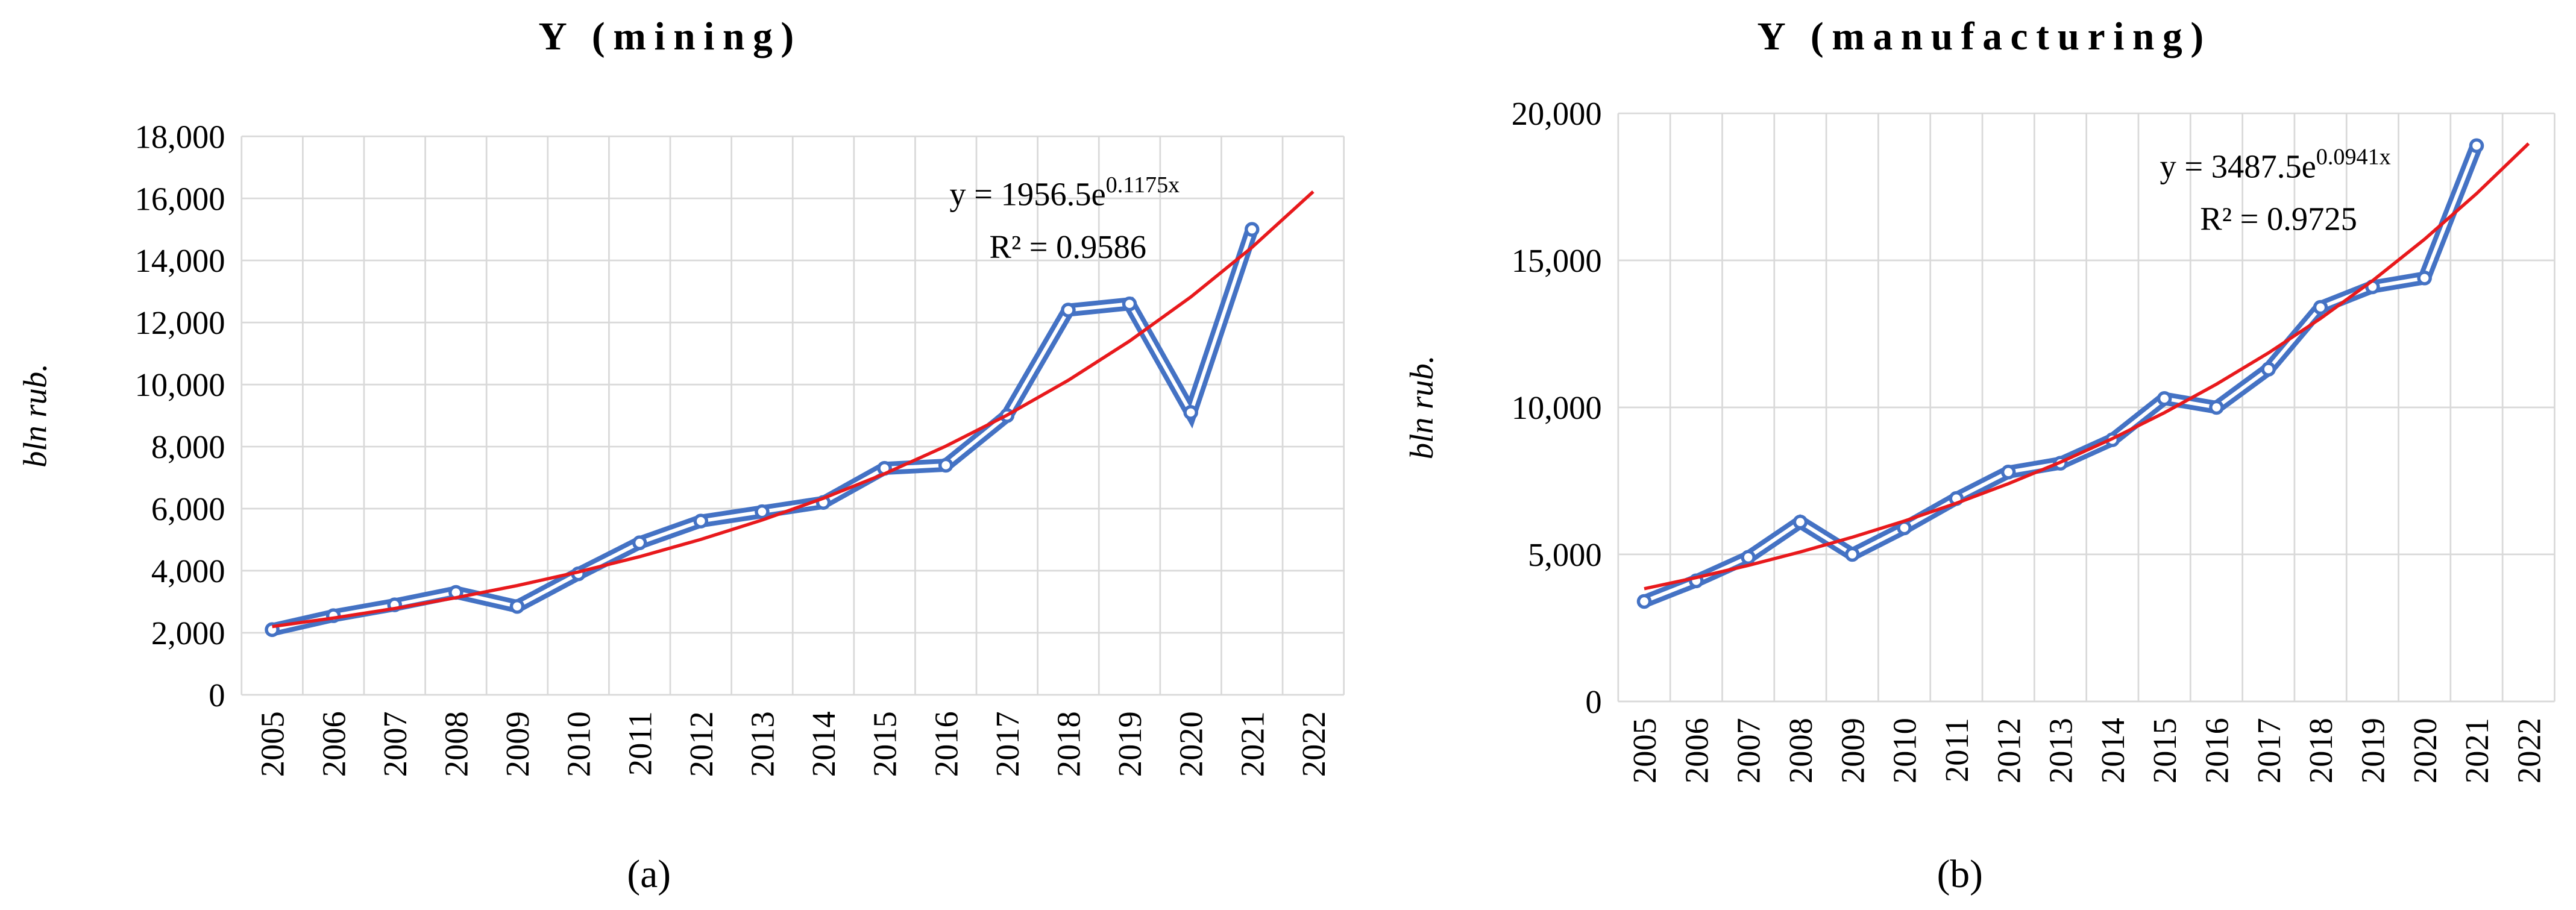  I want to click on y-tick-label: 4,000, so click(188, 571).